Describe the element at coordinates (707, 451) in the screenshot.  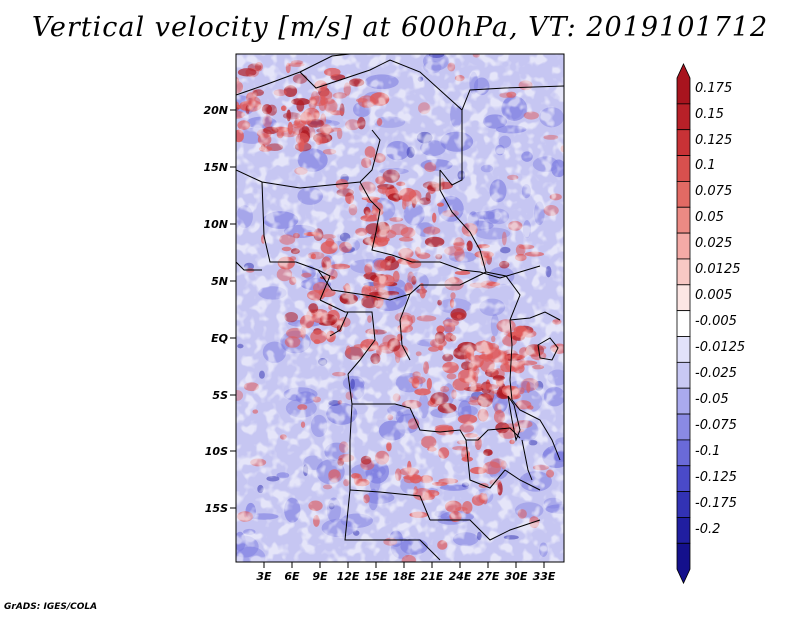
I see `colorbar-label: -0.1` at that location.